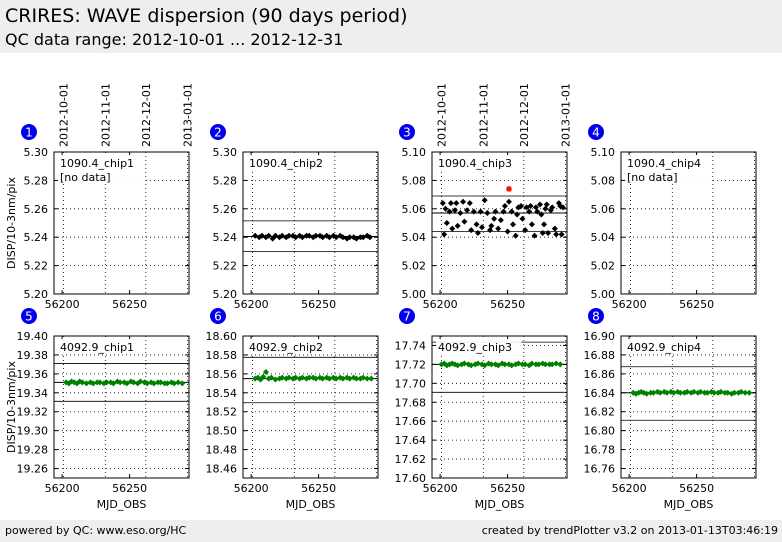  I want to click on panel-1-y-tick-label: 5.30, so click(36, 152).